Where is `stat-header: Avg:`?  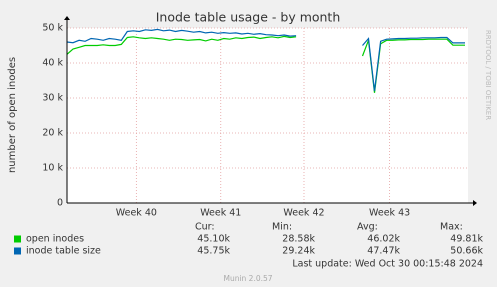 stat-header: Avg: is located at coordinates (367, 227).